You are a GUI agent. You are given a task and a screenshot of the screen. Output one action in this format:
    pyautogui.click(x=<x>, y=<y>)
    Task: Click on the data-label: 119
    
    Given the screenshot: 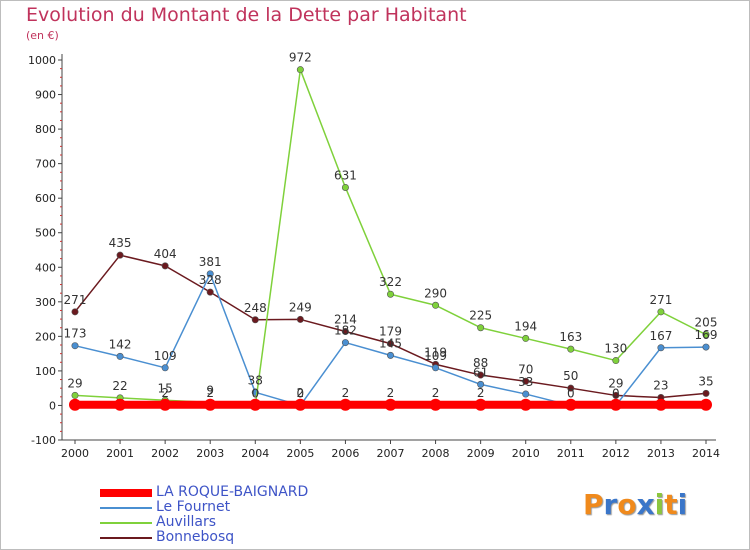 What is the action you would take?
    pyautogui.click(x=435, y=352)
    